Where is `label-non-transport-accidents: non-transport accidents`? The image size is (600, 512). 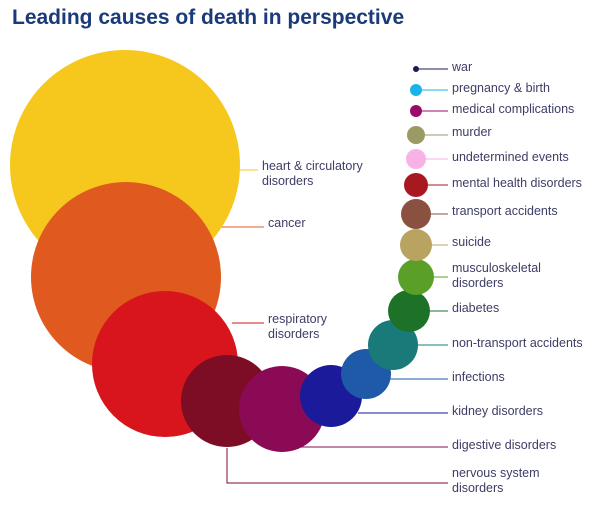
label-non-transport-accidents: non-transport accidents is located at coordinates (517, 343).